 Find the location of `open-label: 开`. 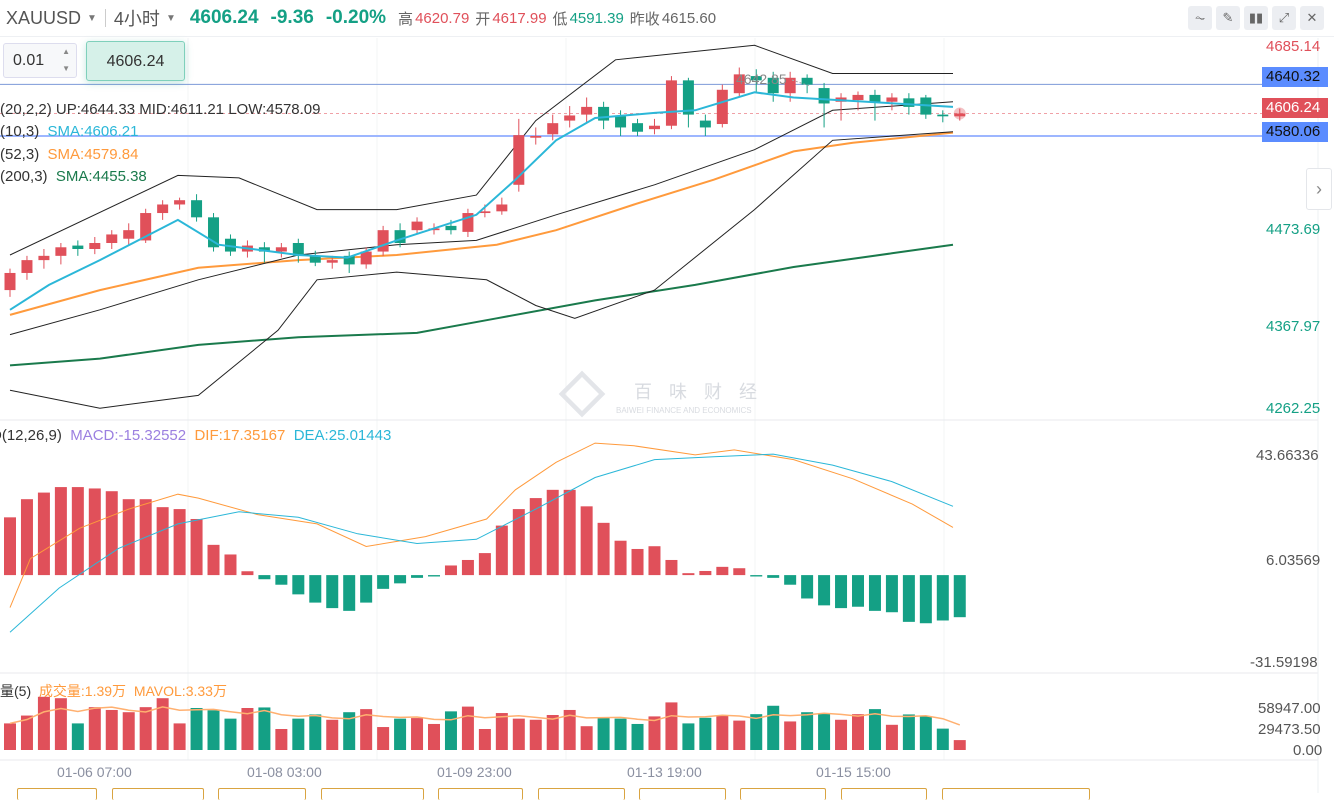

open-label: 开 is located at coordinates (483, 19).